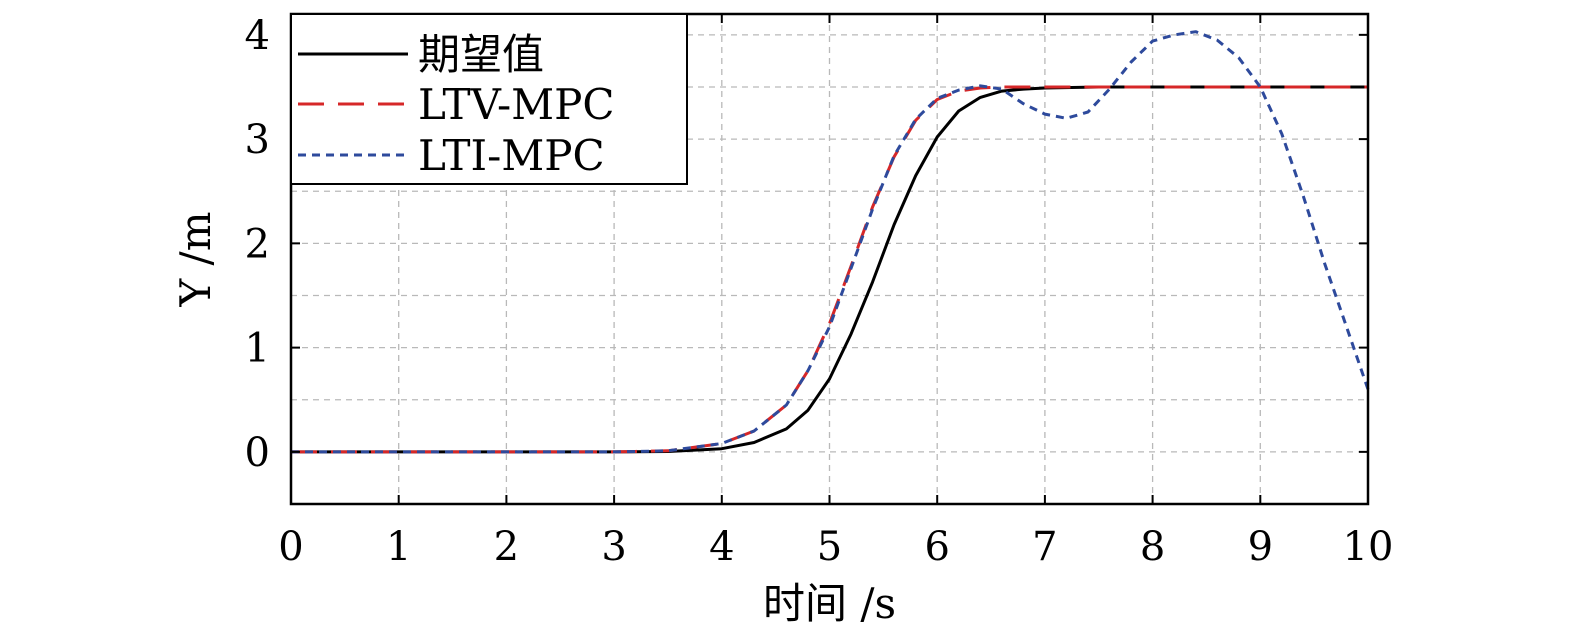 The width and height of the screenshot is (1575, 640). Describe the element at coordinates (398, 547) in the screenshot. I see `x-tick-label: 1` at that location.